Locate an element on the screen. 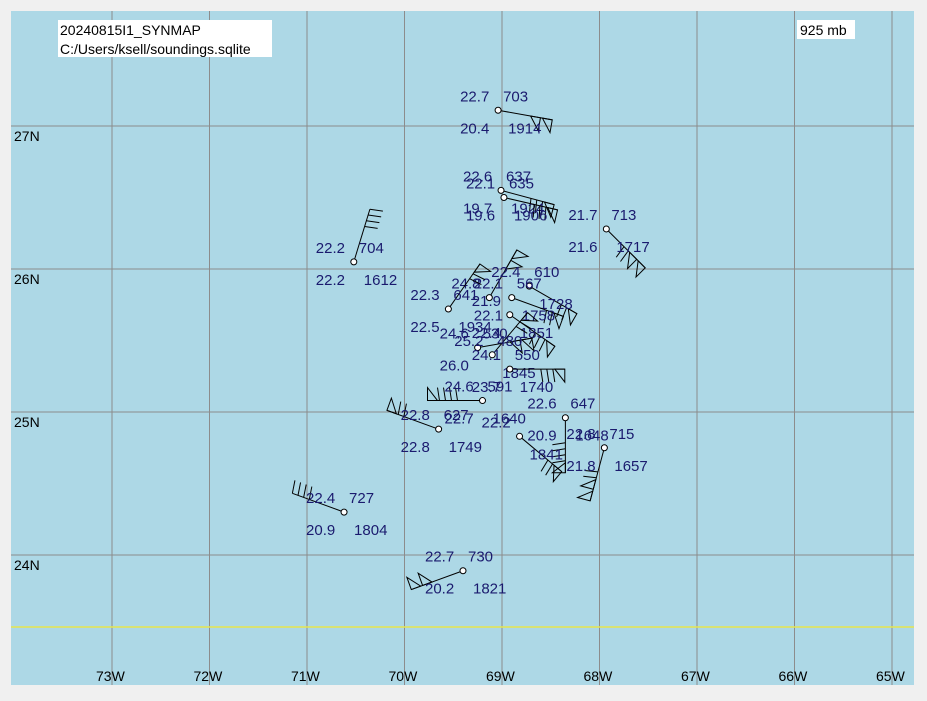 This screenshot has width=927, height=701. station-temp: 21.7 is located at coordinates (582, 215).